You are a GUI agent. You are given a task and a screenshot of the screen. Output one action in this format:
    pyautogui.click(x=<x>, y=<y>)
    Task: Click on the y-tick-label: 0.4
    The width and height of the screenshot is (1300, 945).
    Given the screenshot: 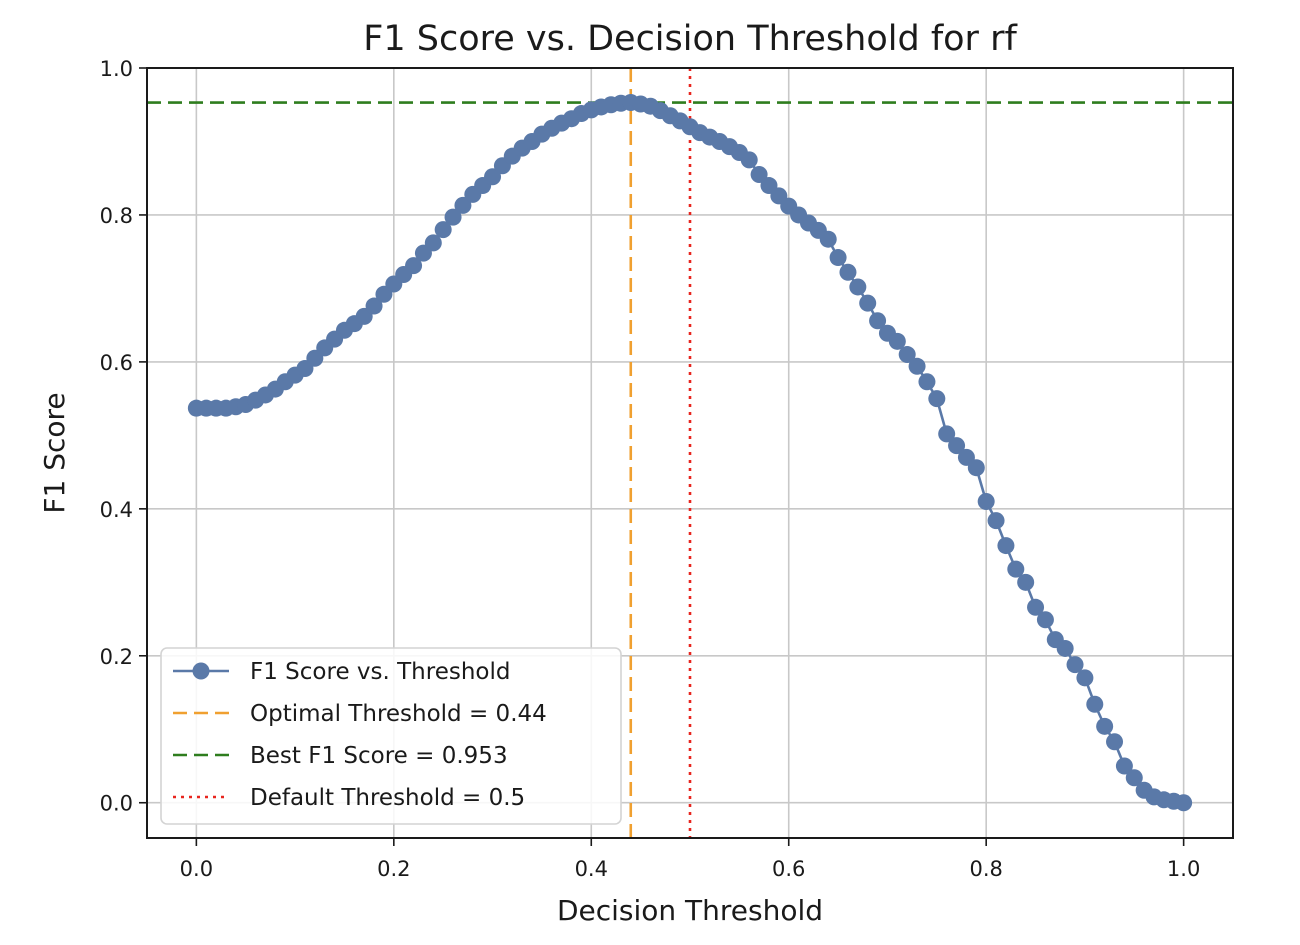 What is the action you would take?
    pyautogui.click(x=116, y=510)
    